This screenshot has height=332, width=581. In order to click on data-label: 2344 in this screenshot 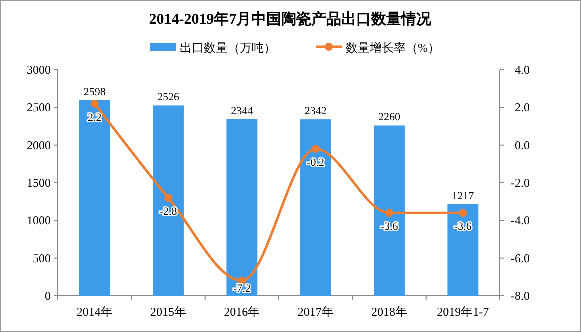, I will do `click(242, 111)`.